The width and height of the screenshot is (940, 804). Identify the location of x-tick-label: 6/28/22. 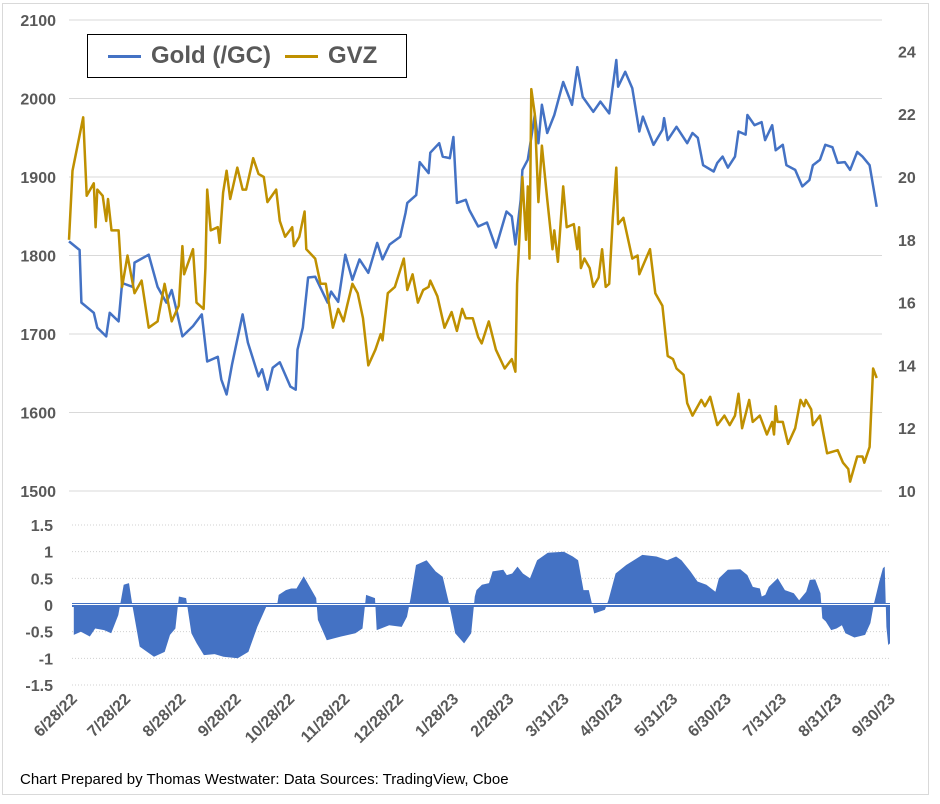
(56, 716).